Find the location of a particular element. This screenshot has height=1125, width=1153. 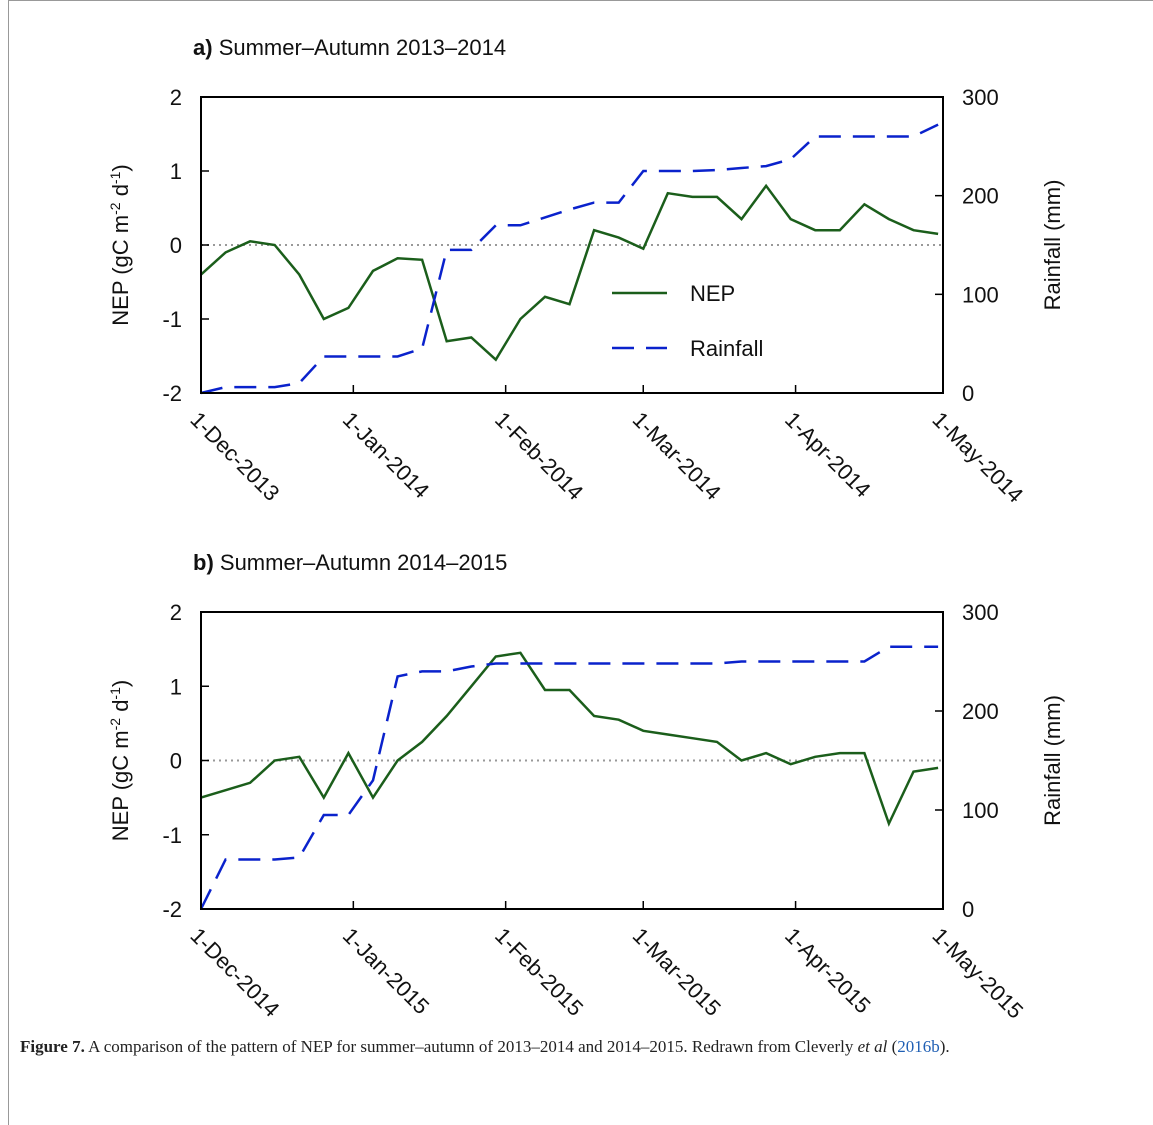

title-text: Summer–Autumn 2014–2015 is located at coordinates (363, 562).